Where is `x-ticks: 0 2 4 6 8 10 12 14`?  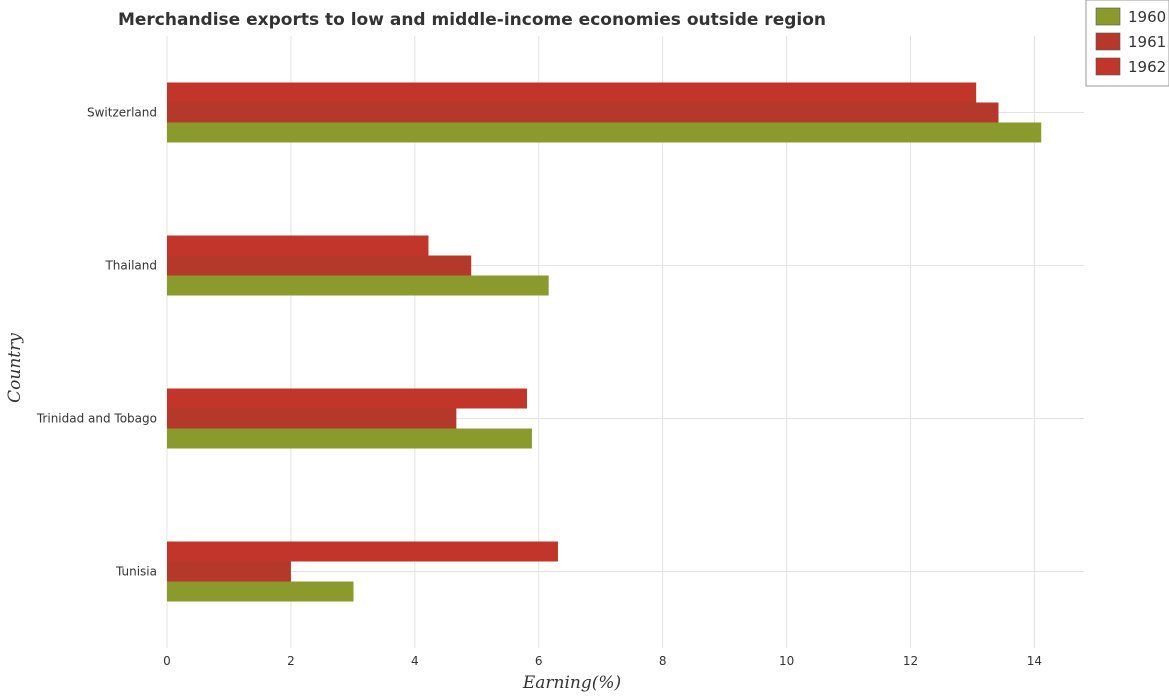
x-ticks: 0 2 4 6 8 10 12 14 is located at coordinates (602, 661).